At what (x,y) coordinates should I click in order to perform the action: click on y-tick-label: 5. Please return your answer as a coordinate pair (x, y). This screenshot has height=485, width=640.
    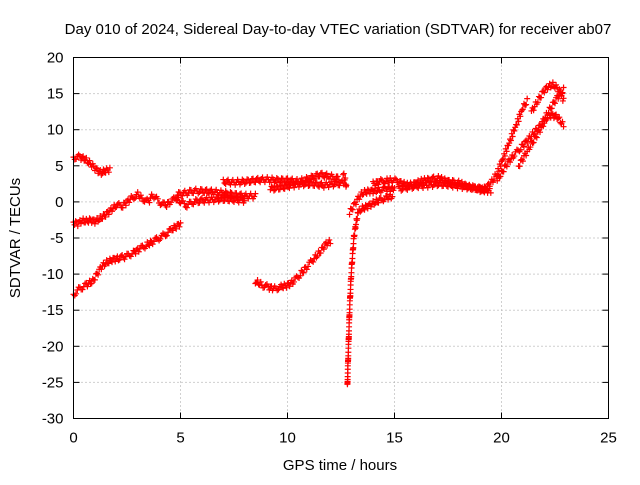
    Looking at the image, I should click on (59, 166).